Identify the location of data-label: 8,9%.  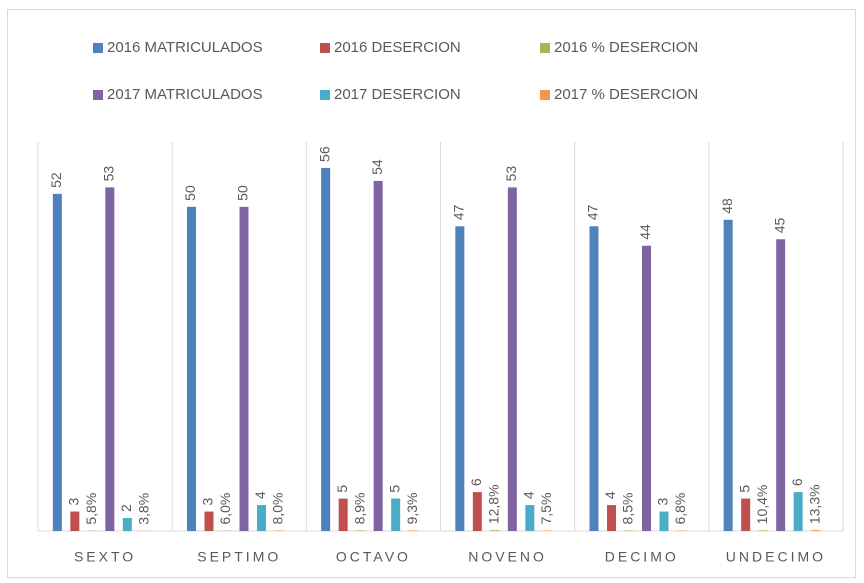
(359, 509).